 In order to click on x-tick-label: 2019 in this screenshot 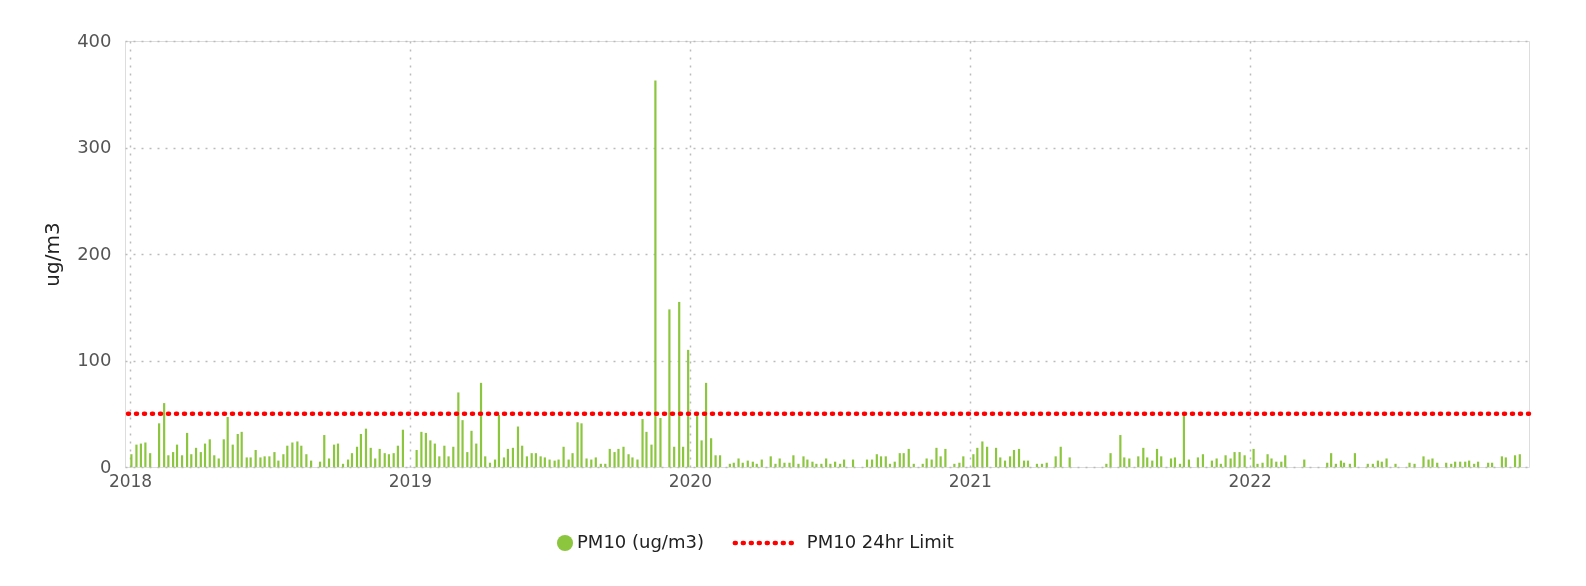, I will do `click(410, 480)`.